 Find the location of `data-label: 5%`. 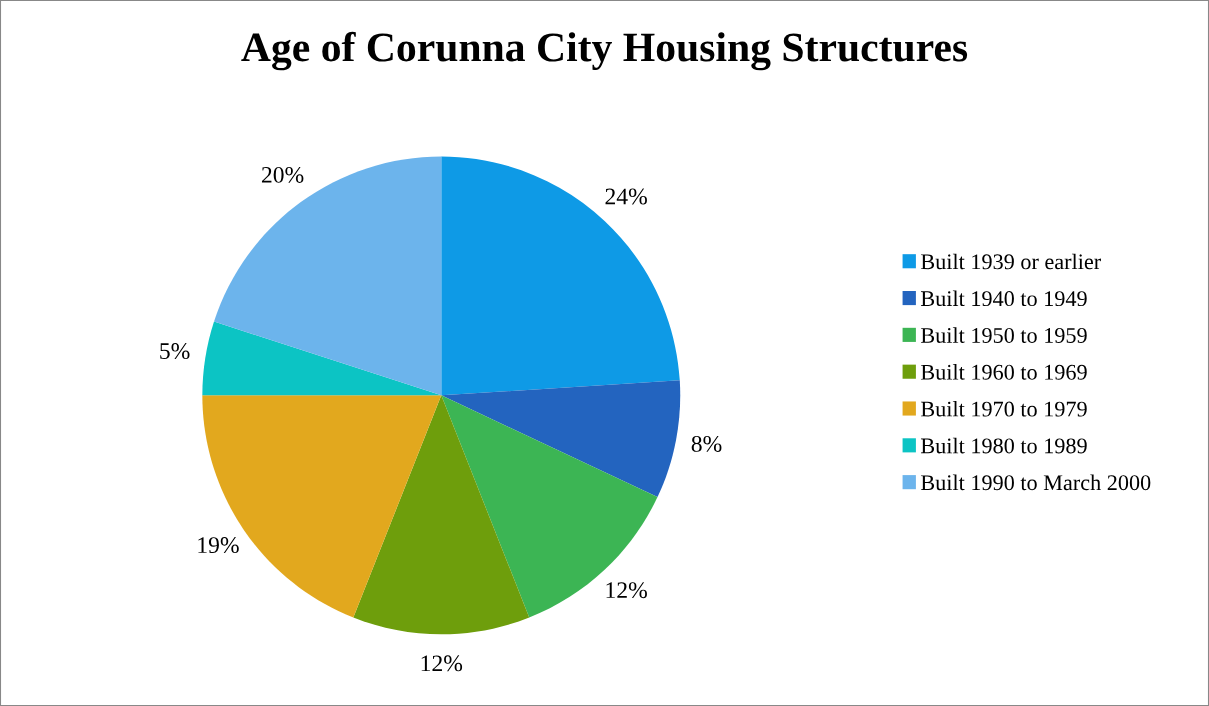

data-label: 5% is located at coordinates (175, 351).